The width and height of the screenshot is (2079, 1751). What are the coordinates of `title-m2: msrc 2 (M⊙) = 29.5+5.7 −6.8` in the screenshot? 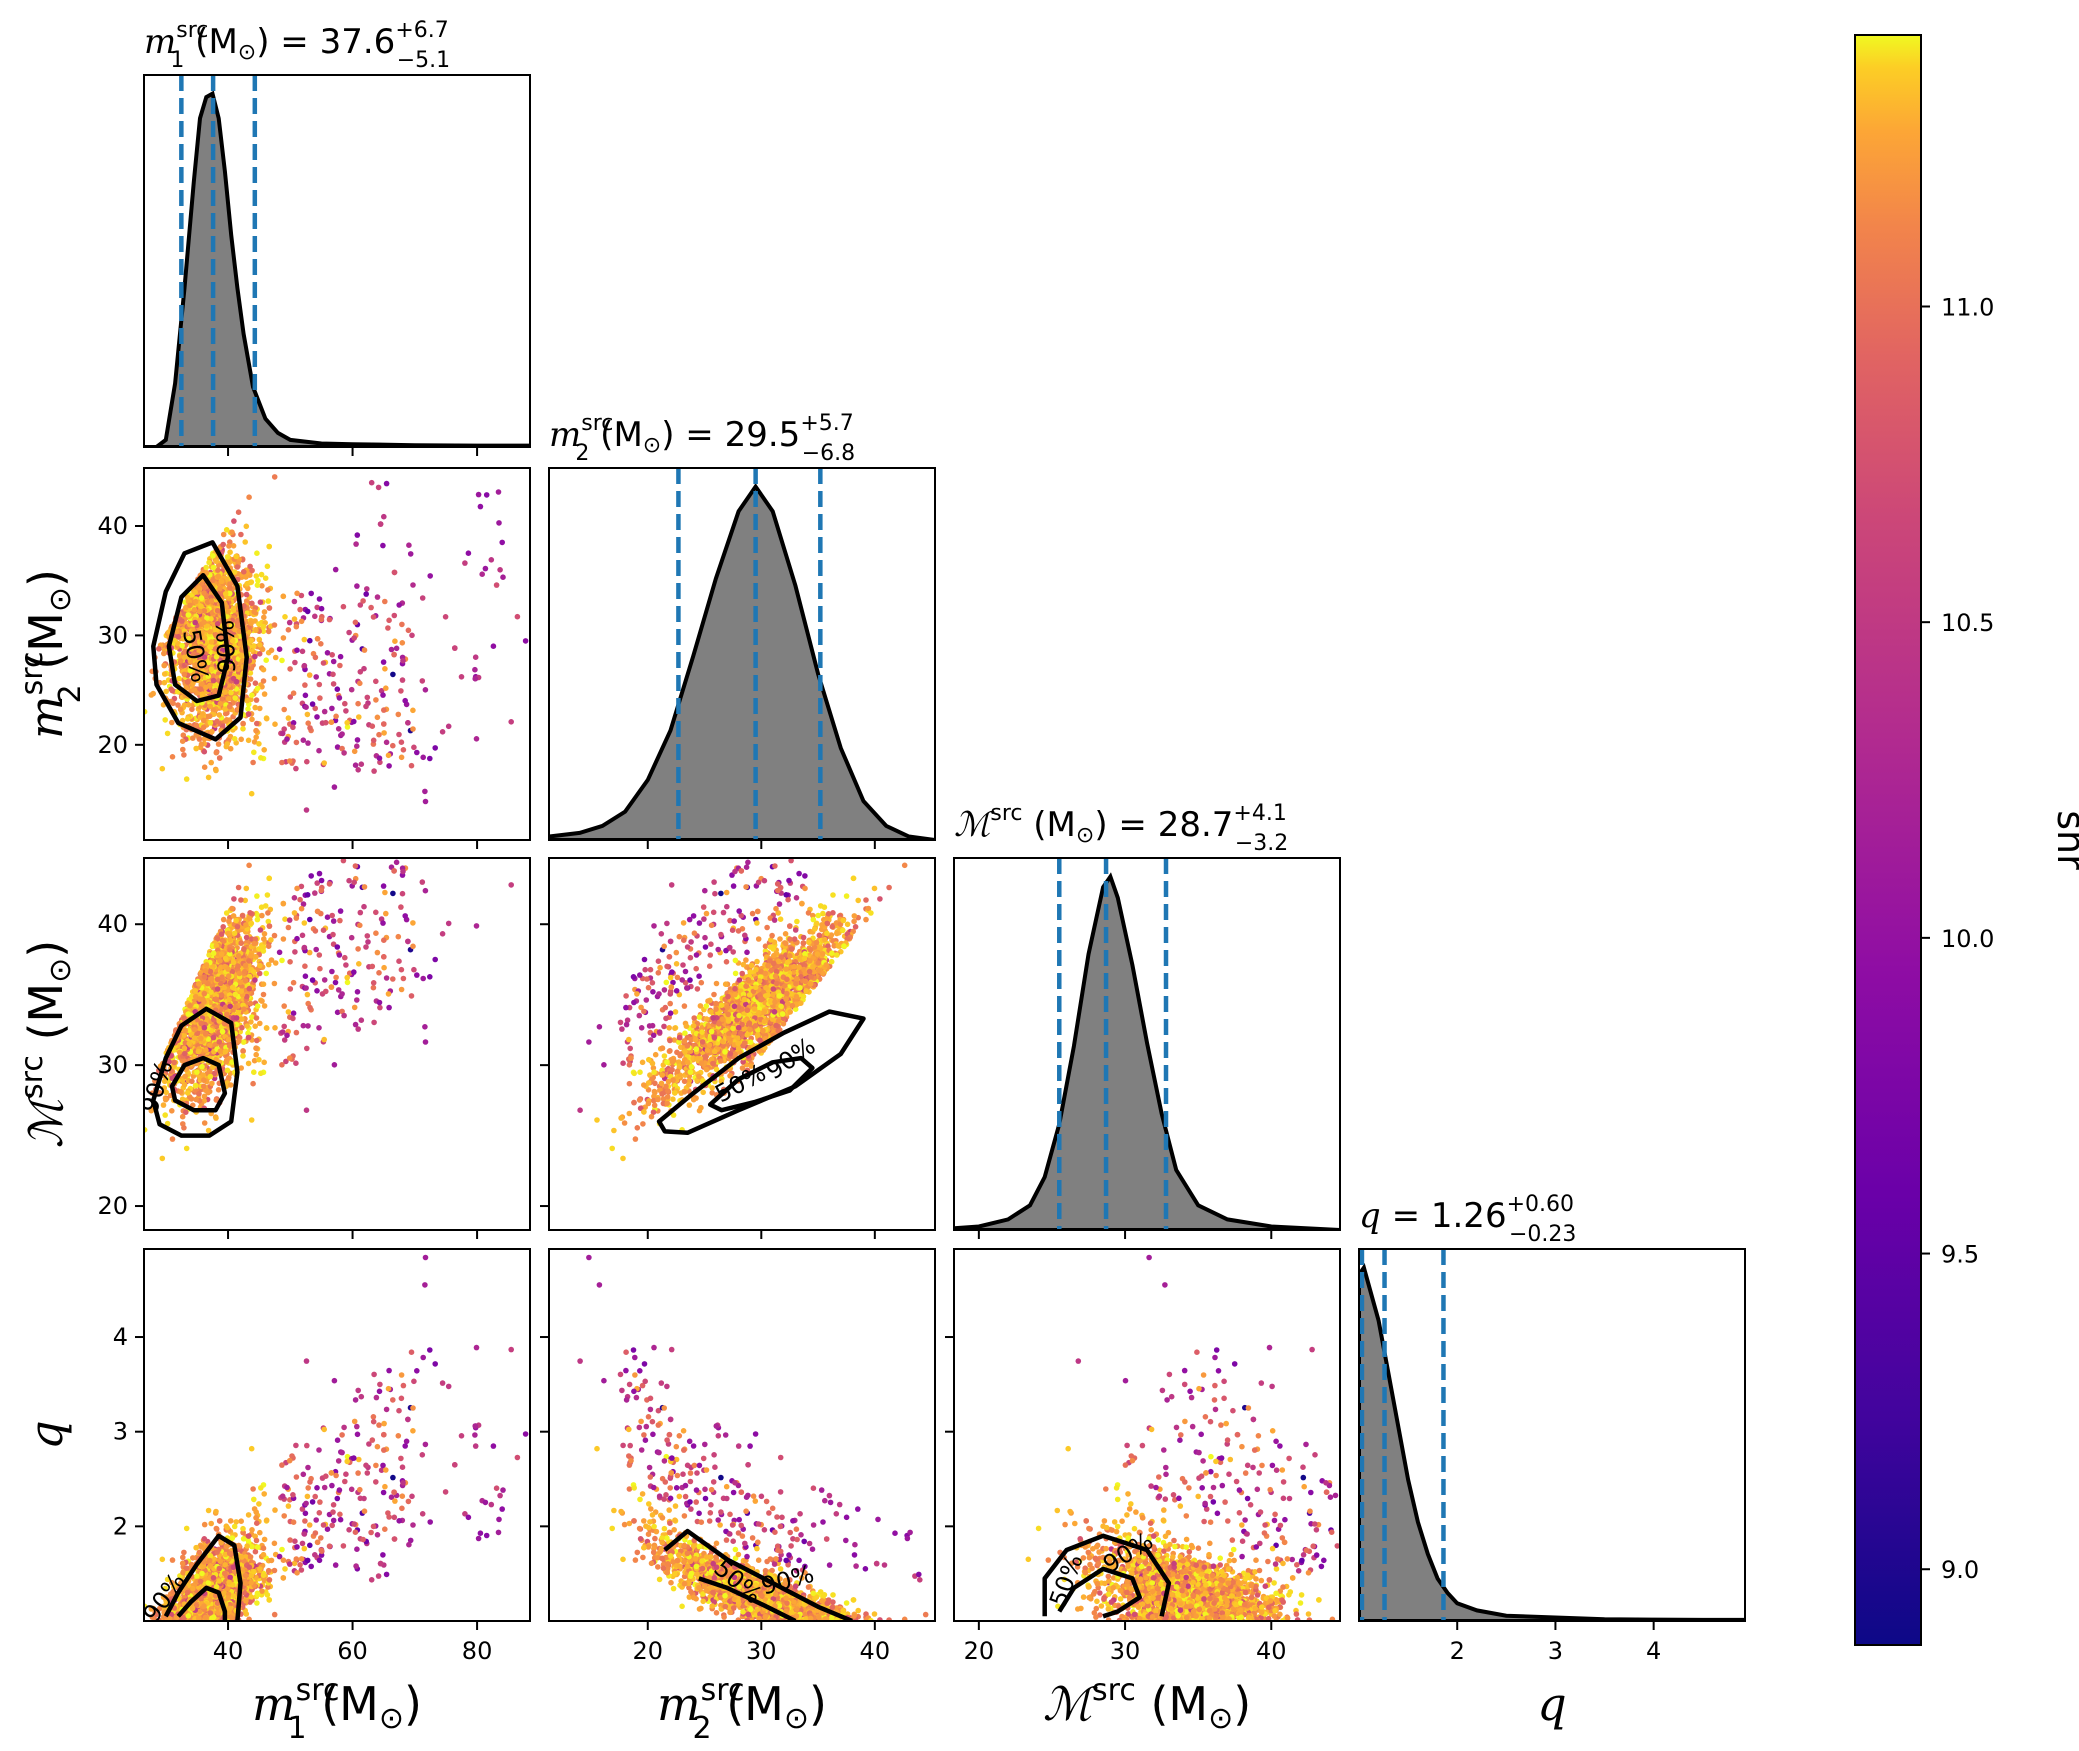 It's located at (702, 438).